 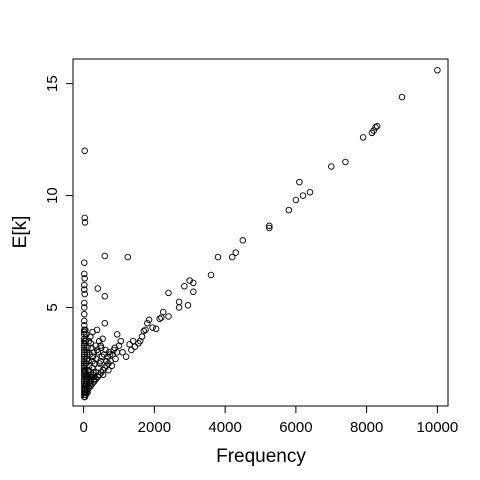 I want to click on x-tick-label: 6000, so click(x=295, y=427).